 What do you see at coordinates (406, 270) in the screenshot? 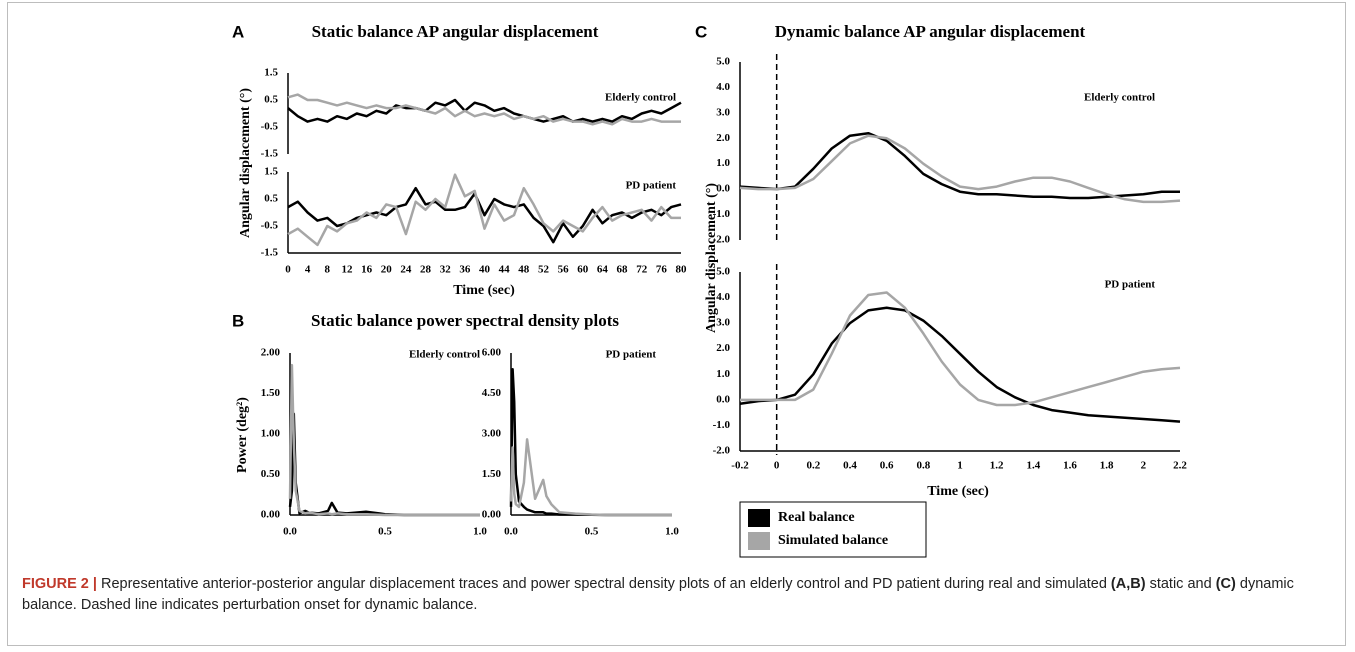
I see `x-tick-label: 24` at bounding box center [406, 270].